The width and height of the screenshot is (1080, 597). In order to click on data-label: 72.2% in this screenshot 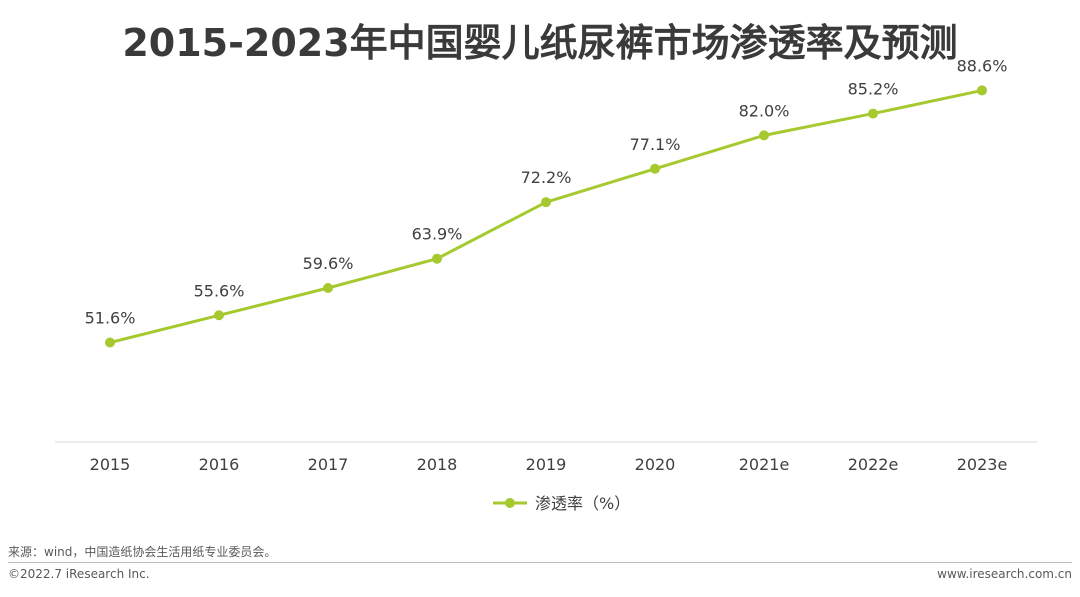, I will do `click(546, 177)`.